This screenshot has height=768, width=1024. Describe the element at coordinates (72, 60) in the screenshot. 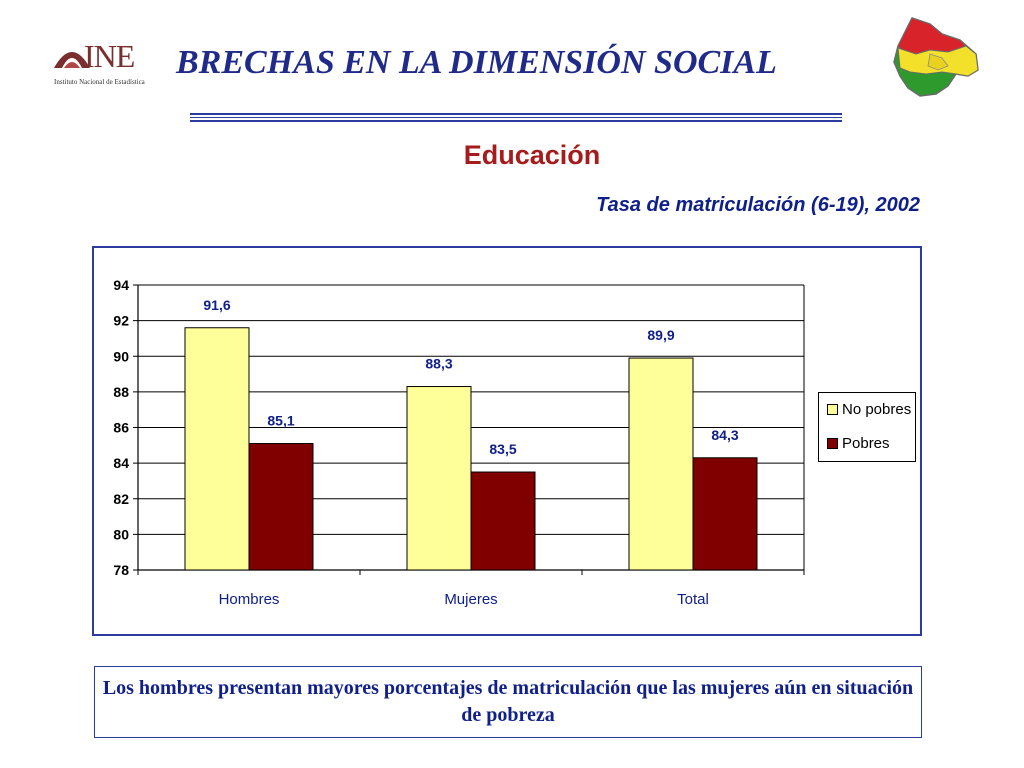

I see `ine-logo-icon` at that location.